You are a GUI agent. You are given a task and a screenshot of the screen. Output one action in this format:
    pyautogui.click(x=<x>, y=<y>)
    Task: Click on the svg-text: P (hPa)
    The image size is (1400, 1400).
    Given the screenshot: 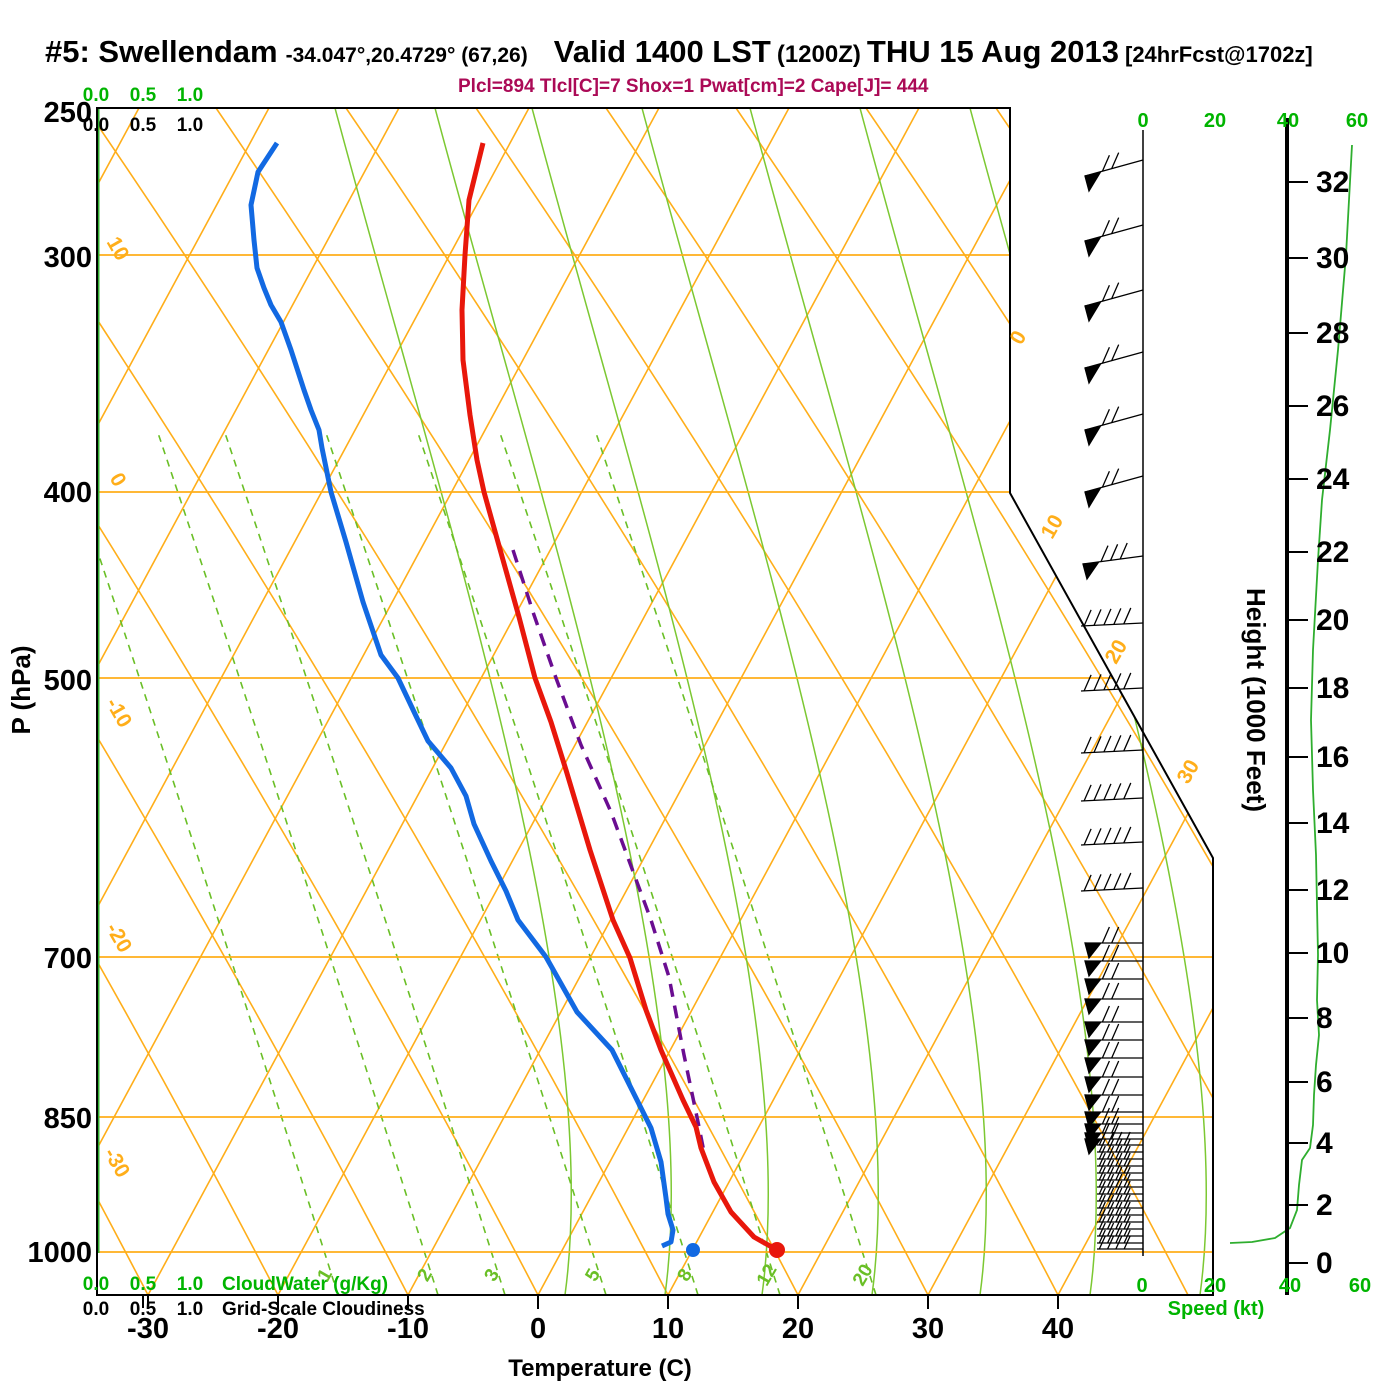 What is the action you would take?
    pyautogui.click(x=21, y=689)
    